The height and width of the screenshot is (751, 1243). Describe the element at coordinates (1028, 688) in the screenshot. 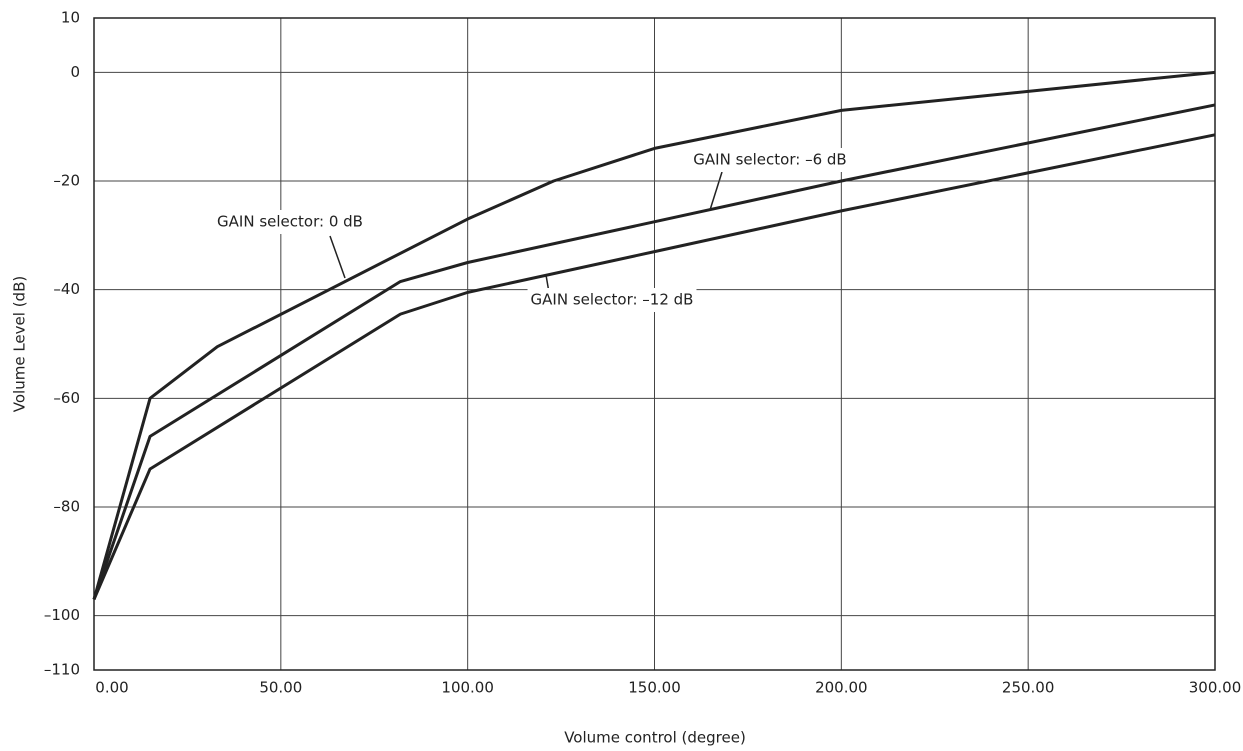

I see `x-tick-label: 250.00` at that location.